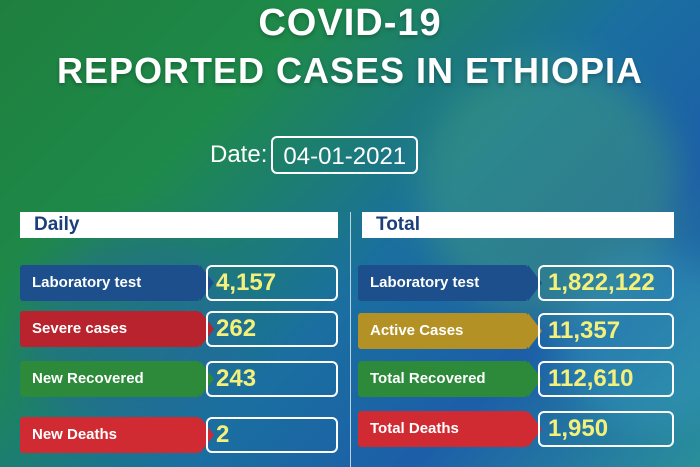  I want to click on column-divider, so click(350, 339).